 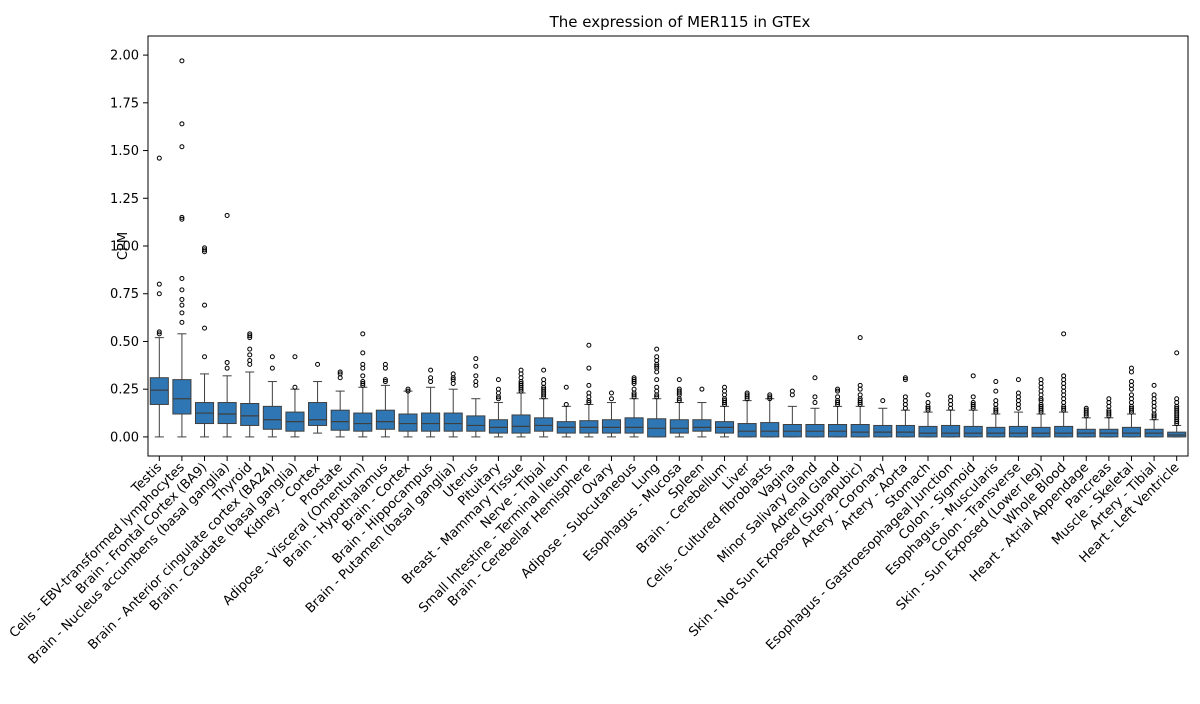 I want to click on y-tick-label: 0.75, so click(x=124, y=294).